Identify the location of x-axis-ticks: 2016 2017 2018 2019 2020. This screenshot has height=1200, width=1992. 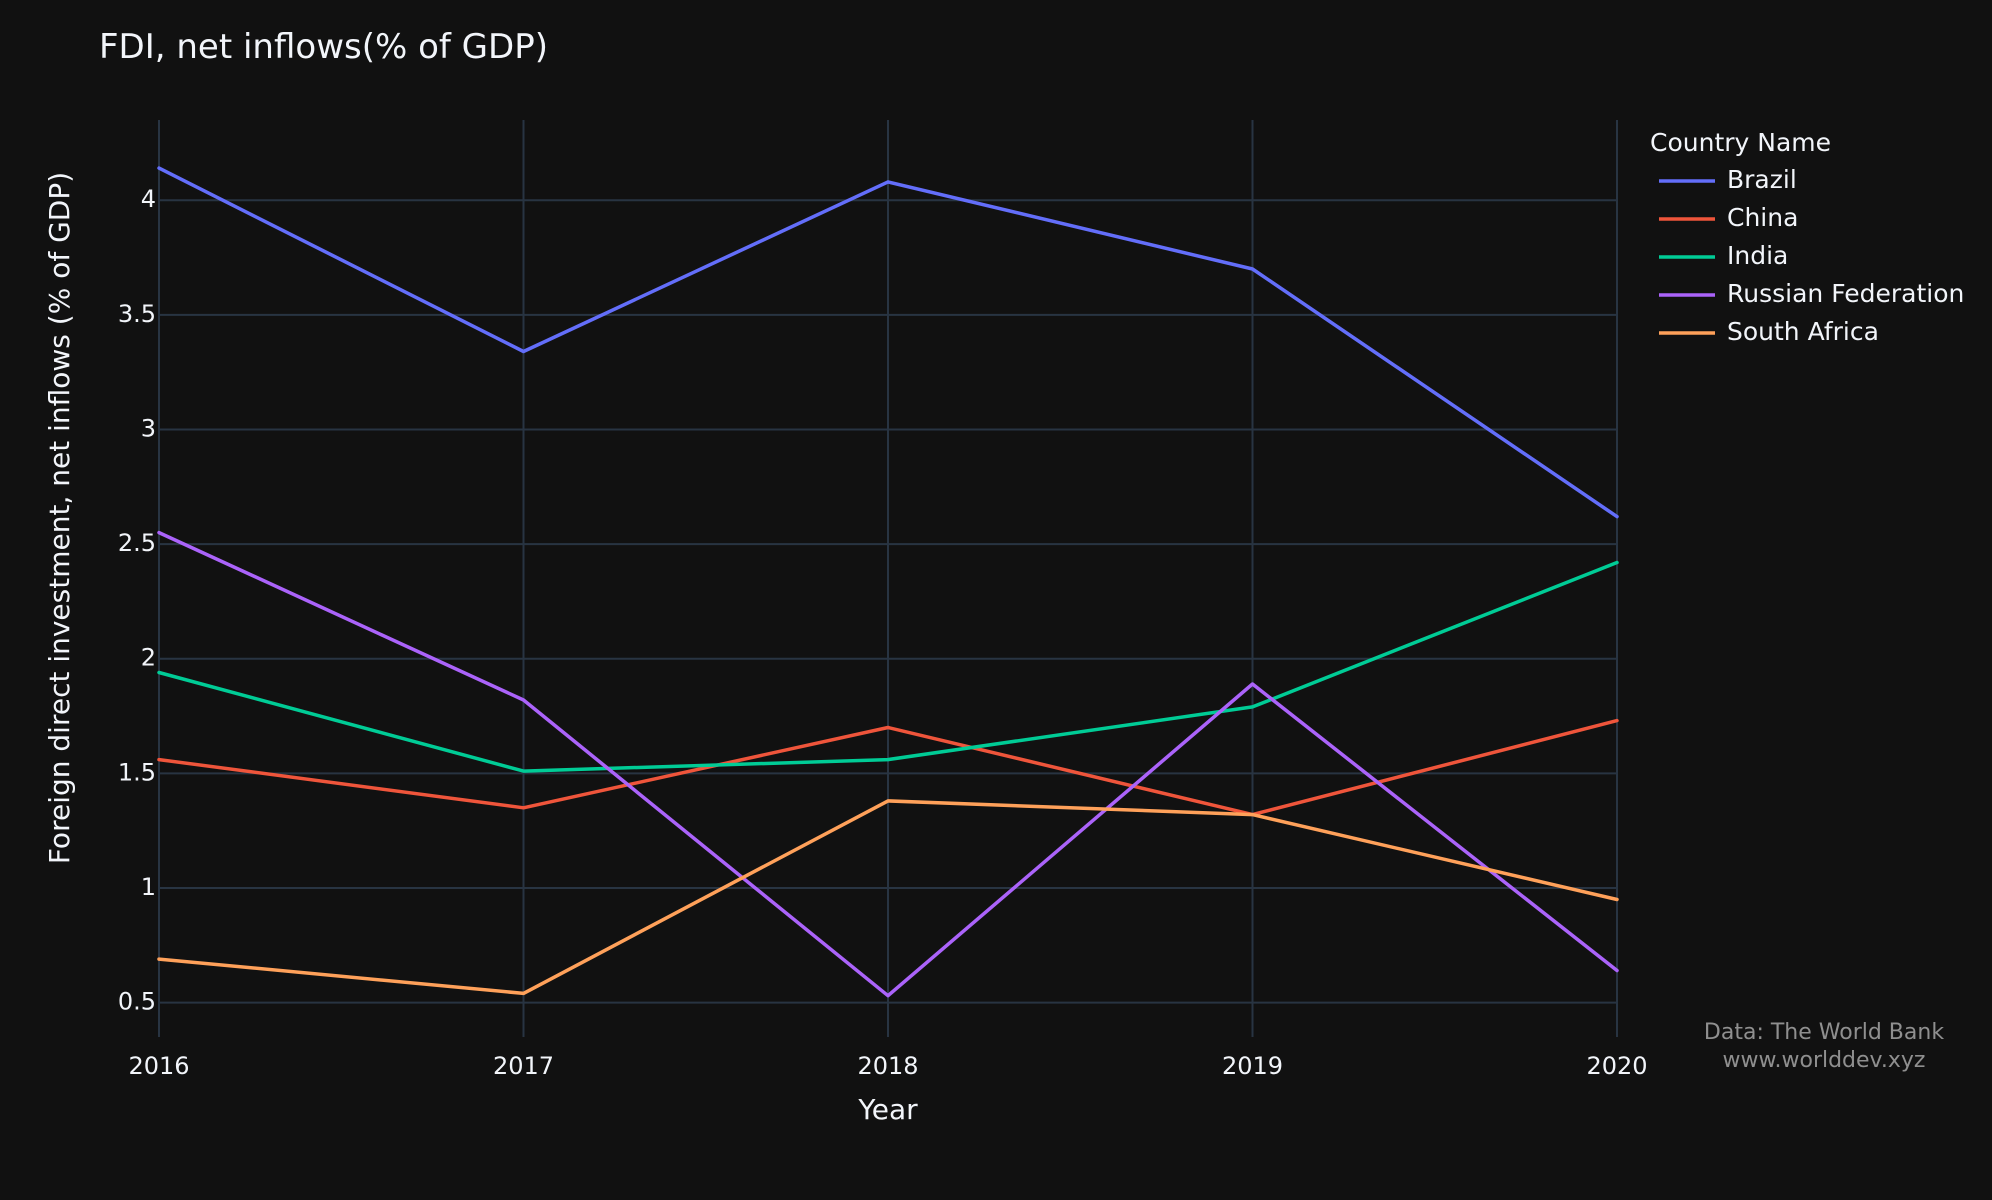
(887, 1066).